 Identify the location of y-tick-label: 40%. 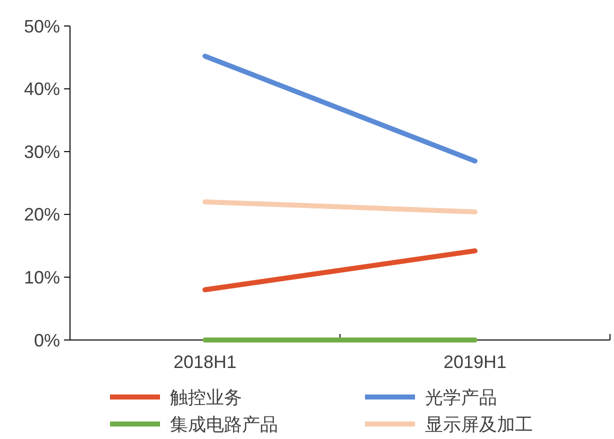
(42, 89).